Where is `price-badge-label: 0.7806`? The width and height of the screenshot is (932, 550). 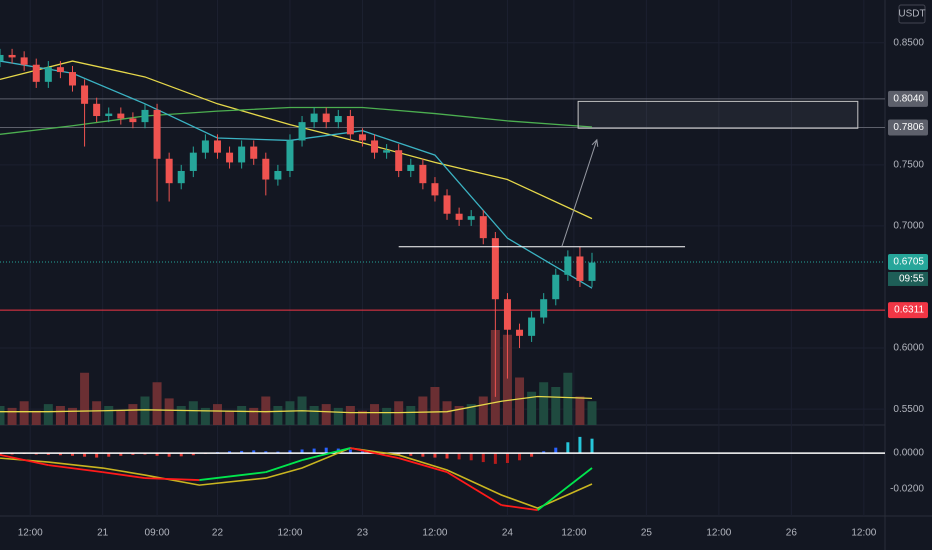 price-badge-label: 0.7806 is located at coordinates (908, 127).